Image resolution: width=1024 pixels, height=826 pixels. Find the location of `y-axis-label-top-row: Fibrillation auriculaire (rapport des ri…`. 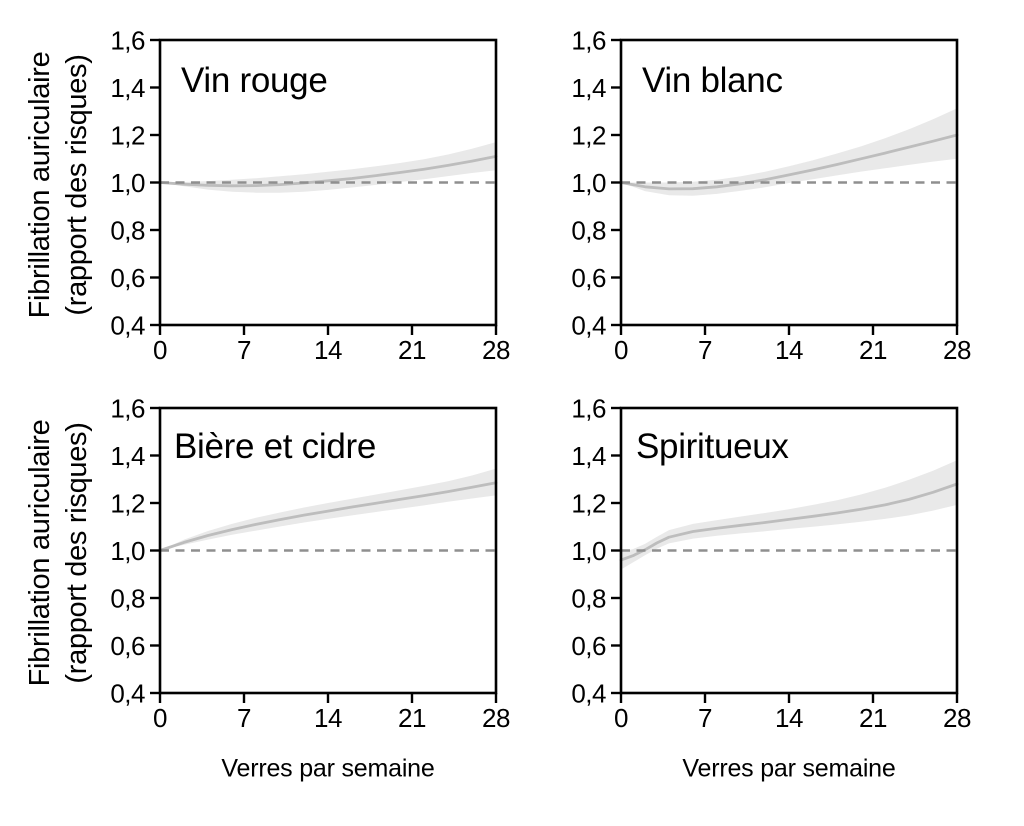

y-axis-label-top-row: Fibrillation auriculaire (rapport des ri… is located at coordinates (59, 185).